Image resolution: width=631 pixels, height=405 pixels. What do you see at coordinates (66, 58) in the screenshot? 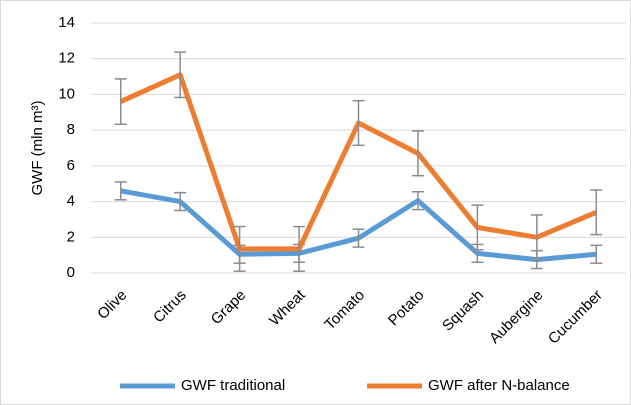
I see `y-tick-label: 12` at bounding box center [66, 58].